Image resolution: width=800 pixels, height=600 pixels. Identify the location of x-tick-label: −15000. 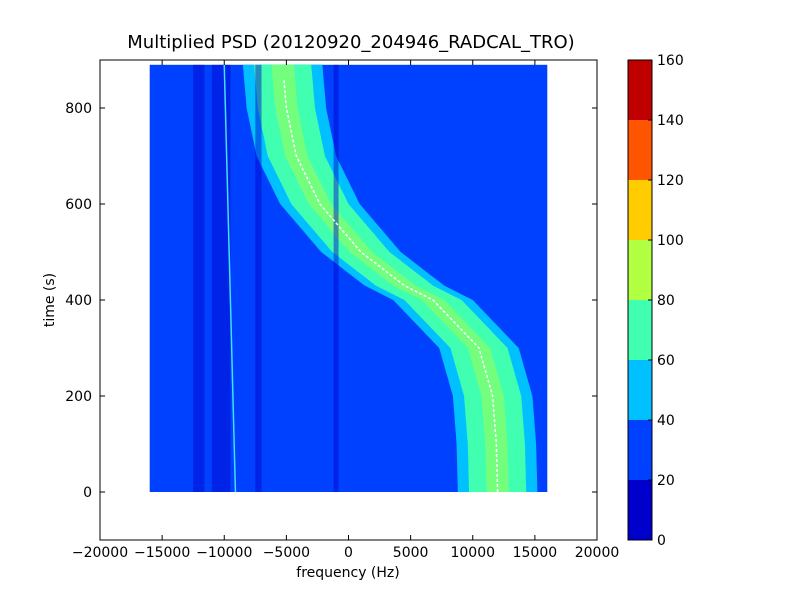
(162, 553).